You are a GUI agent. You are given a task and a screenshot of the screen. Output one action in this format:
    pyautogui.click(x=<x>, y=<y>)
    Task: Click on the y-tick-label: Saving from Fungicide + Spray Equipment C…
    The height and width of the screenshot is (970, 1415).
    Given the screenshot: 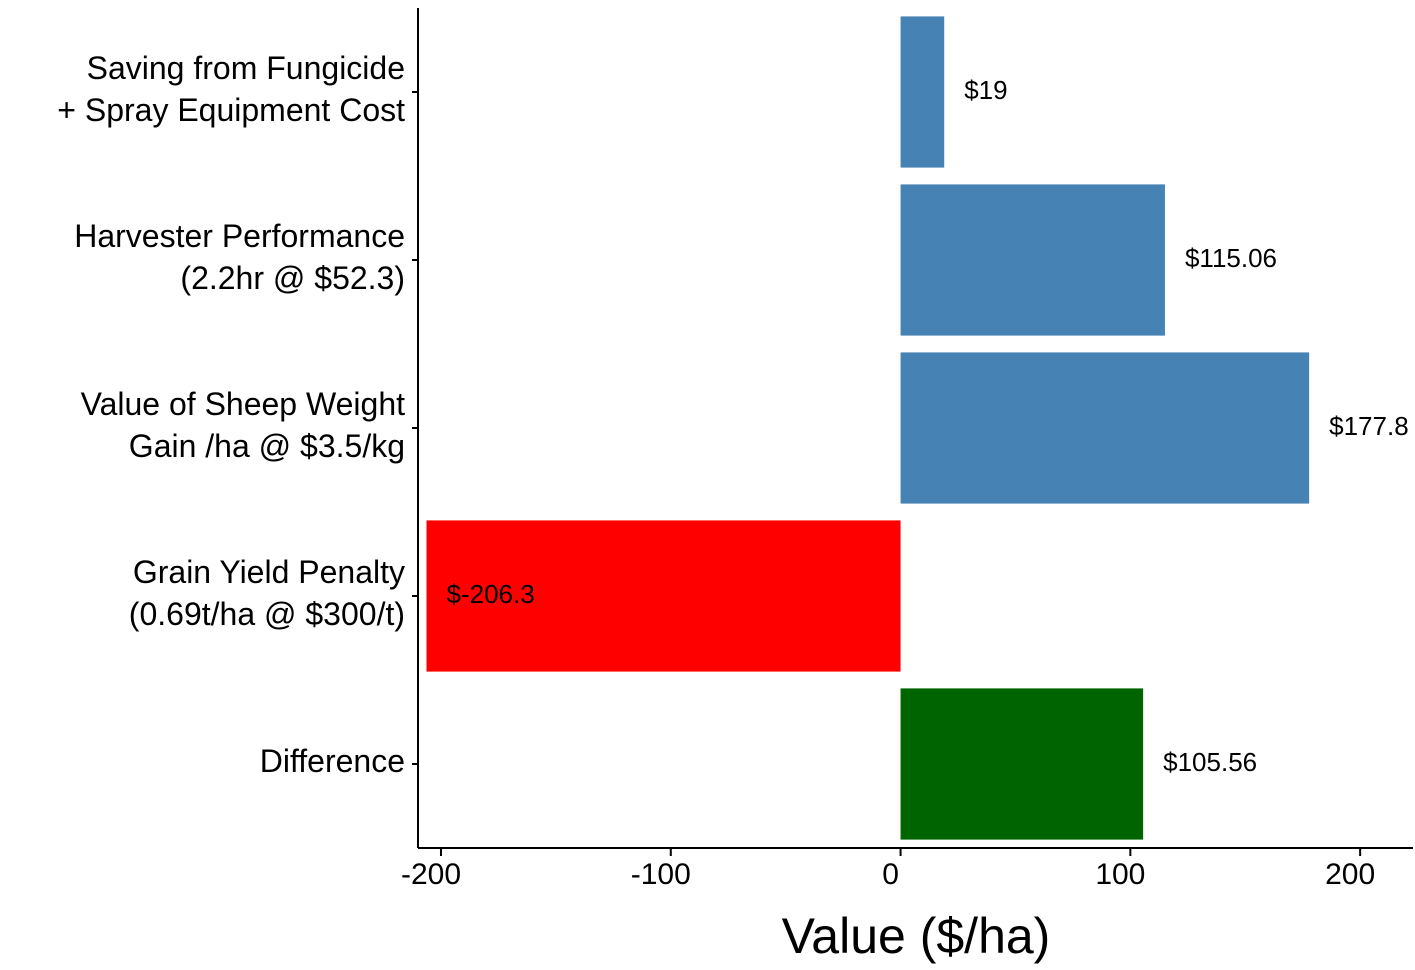 What is the action you would take?
    pyautogui.click(x=231, y=89)
    